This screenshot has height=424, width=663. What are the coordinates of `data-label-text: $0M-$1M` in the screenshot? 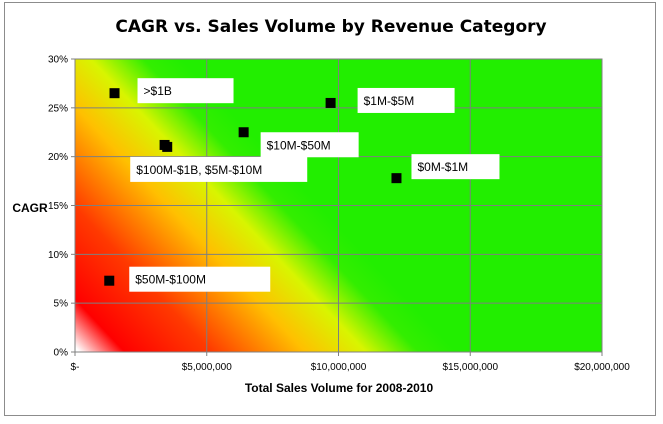 It's located at (442, 167).